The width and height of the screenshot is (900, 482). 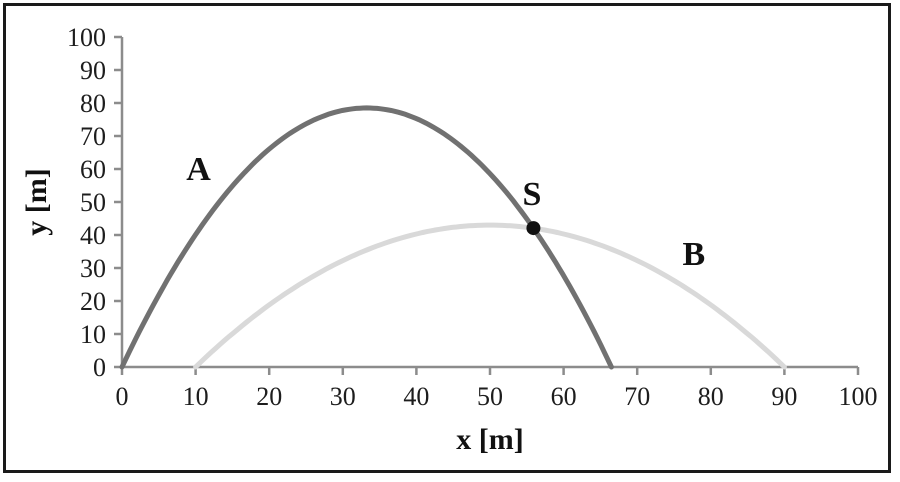 What do you see at coordinates (445, 212) in the screenshot?
I see `curve-labels: A S B` at bounding box center [445, 212].